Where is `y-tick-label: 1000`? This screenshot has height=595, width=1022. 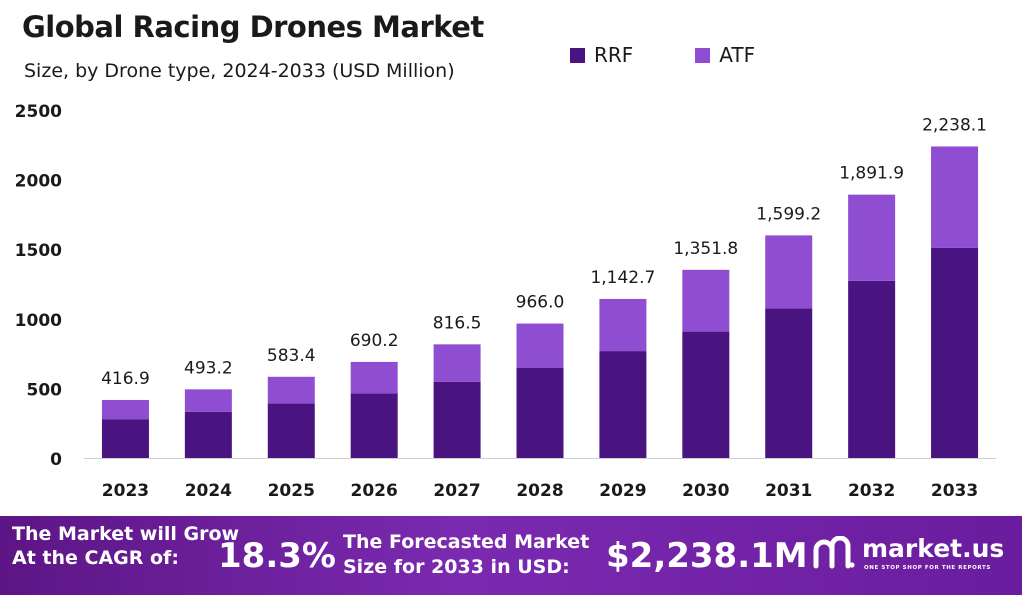 y-tick-label: 1000 is located at coordinates (38, 321).